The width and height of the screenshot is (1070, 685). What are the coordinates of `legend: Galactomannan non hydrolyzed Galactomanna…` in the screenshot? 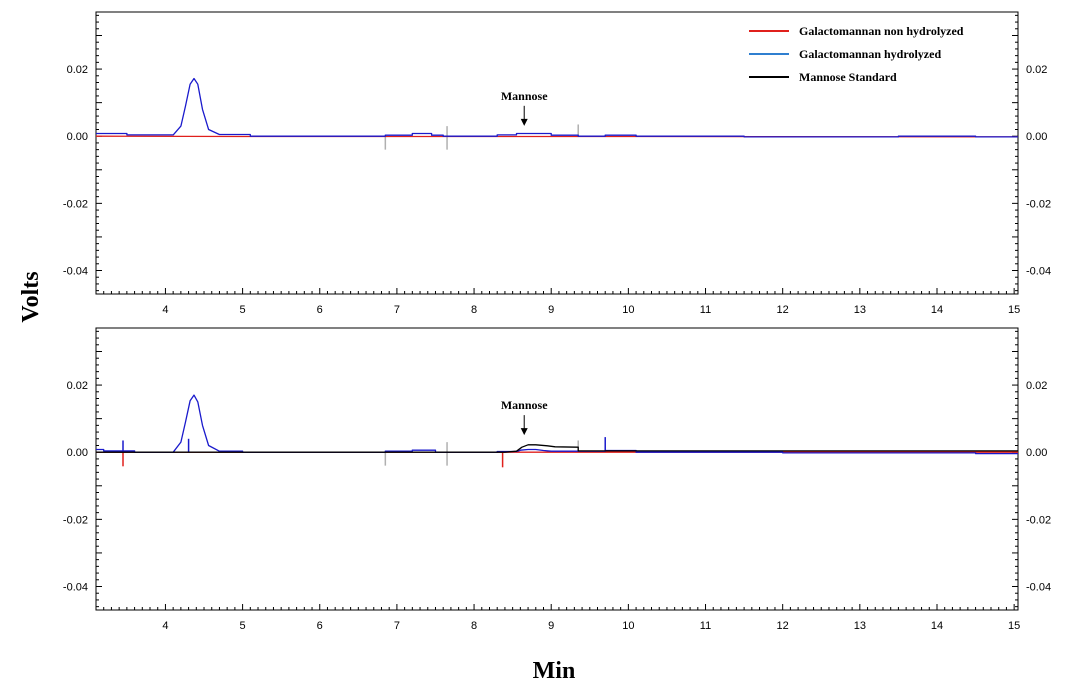 It's located at (856, 54).